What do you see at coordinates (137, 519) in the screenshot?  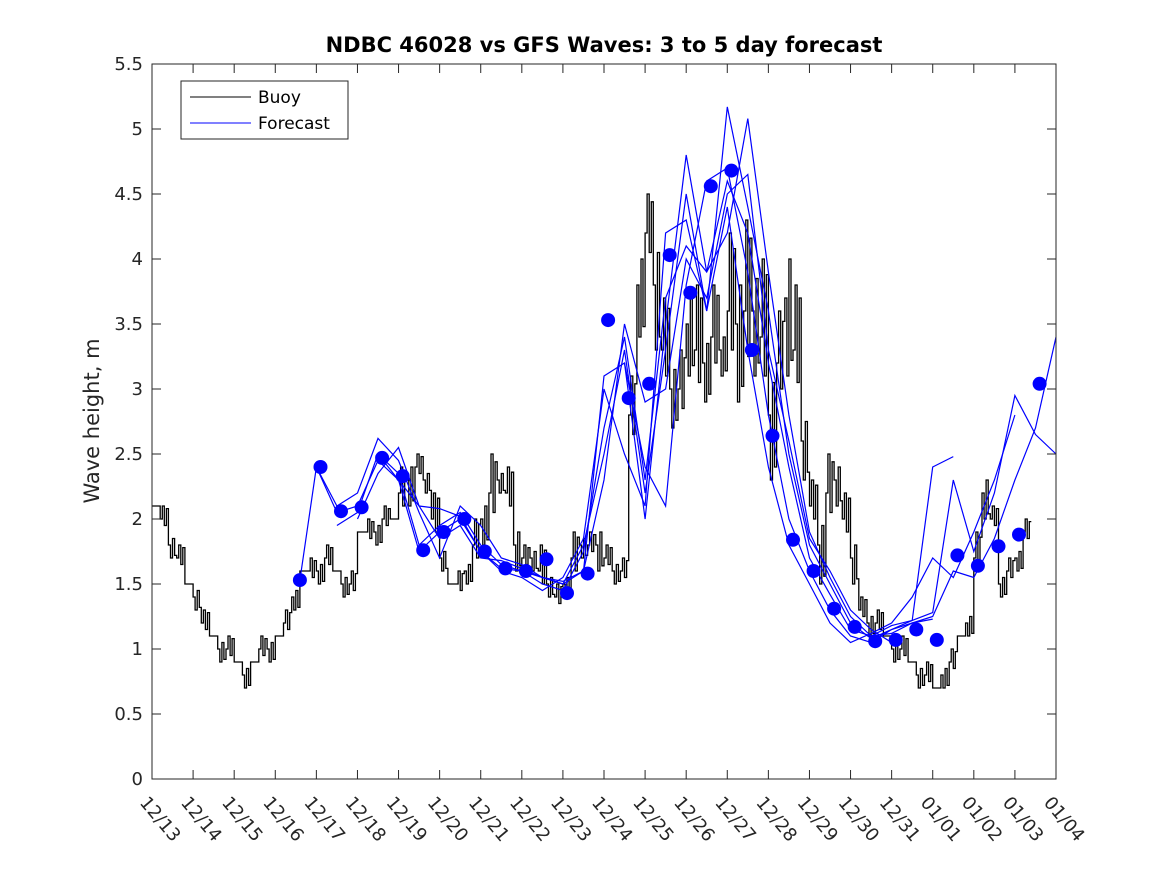 I see `y-tick-label: 2` at bounding box center [137, 519].